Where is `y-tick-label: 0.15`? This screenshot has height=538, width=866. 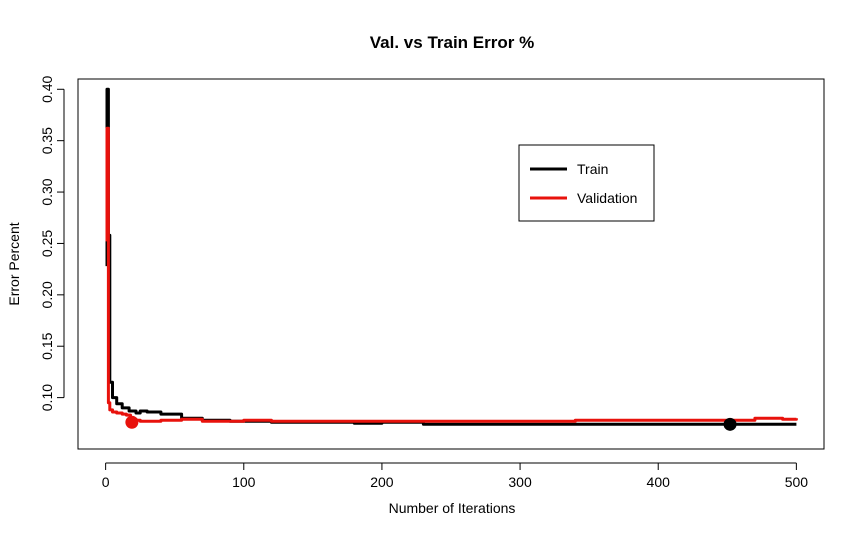
y-tick-label: 0.15 is located at coordinates (47, 345).